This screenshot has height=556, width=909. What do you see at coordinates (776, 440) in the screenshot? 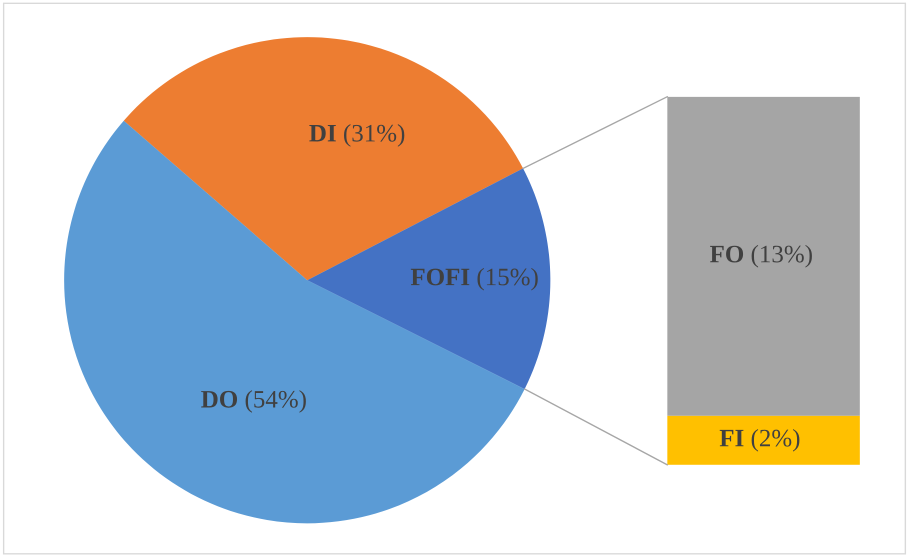
I see `data-label: (2%)` at bounding box center [776, 440].